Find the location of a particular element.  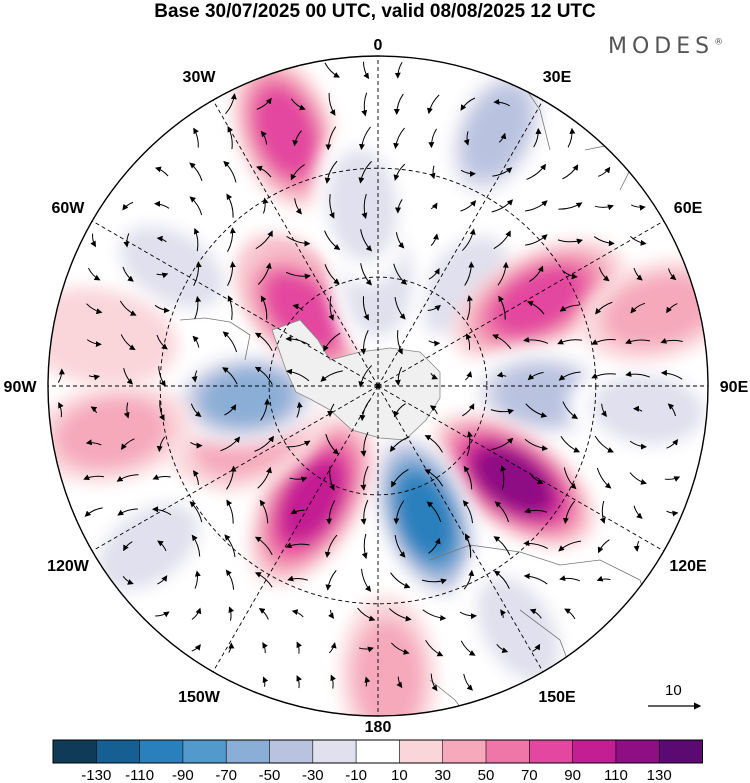

pole-marker is located at coordinates (378, 386).